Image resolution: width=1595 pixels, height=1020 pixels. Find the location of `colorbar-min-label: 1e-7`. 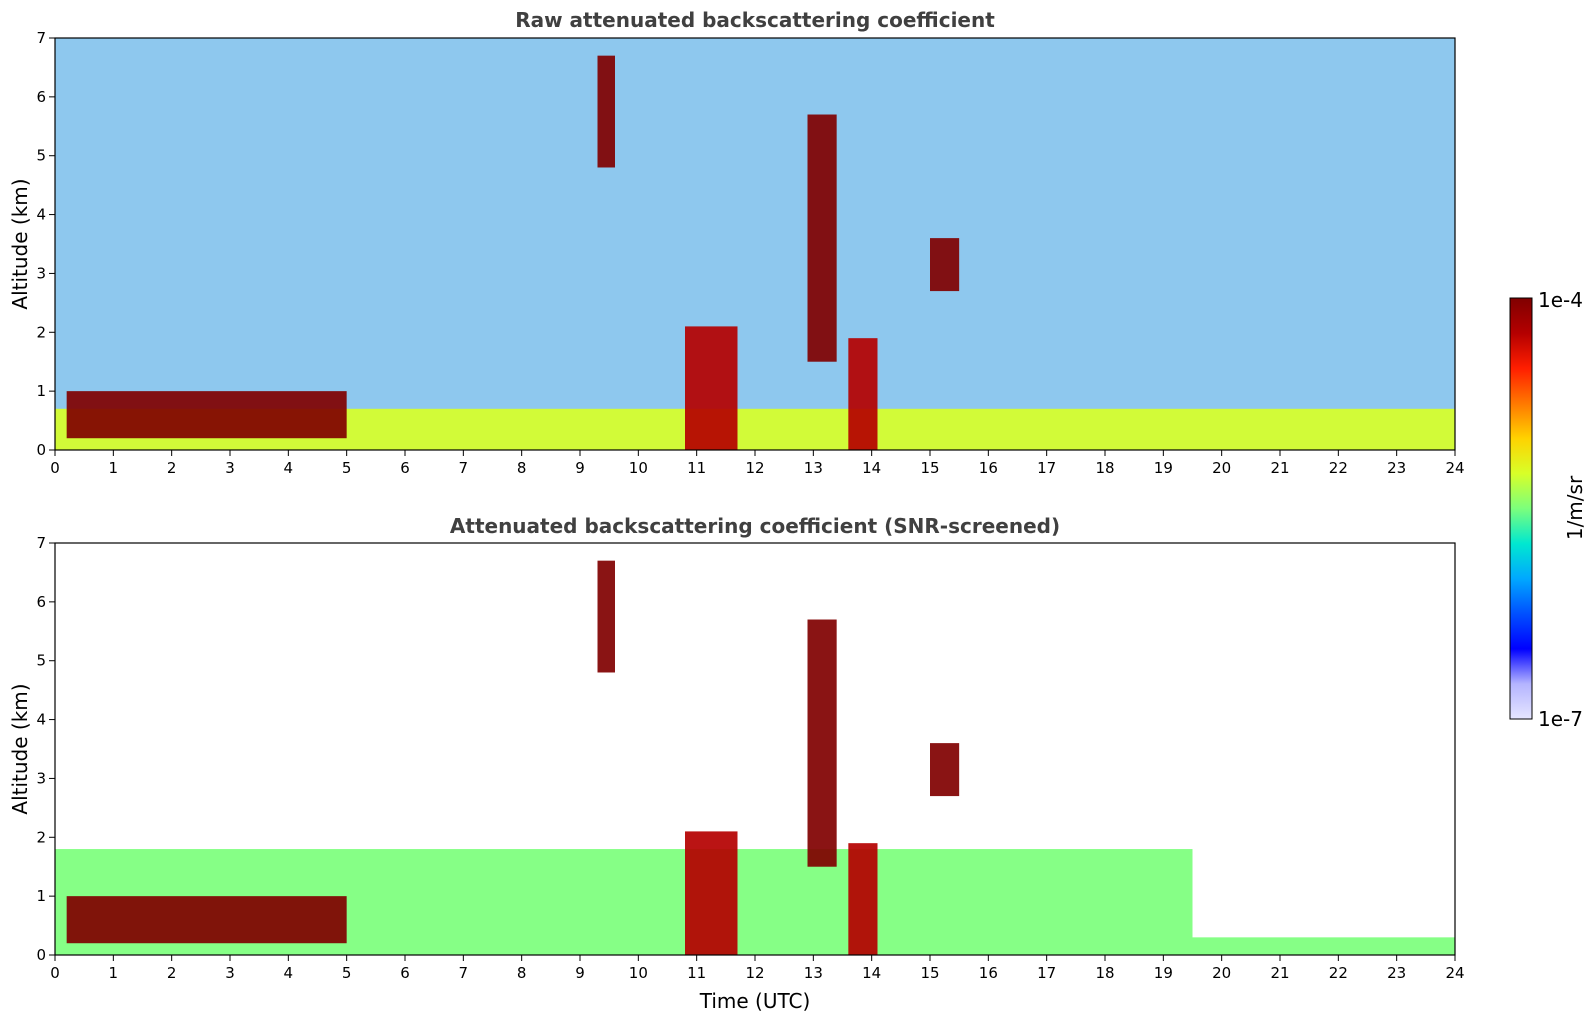

colorbar-min-label: 1e-7 is located at coordinates (1560, 719).